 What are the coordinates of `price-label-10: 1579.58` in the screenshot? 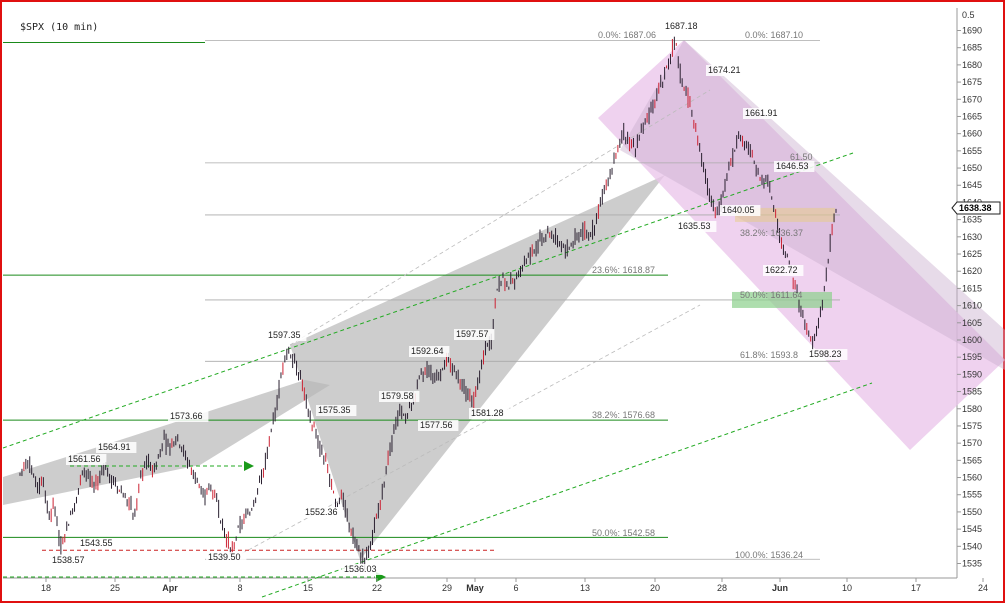 It's located at (397, 396).